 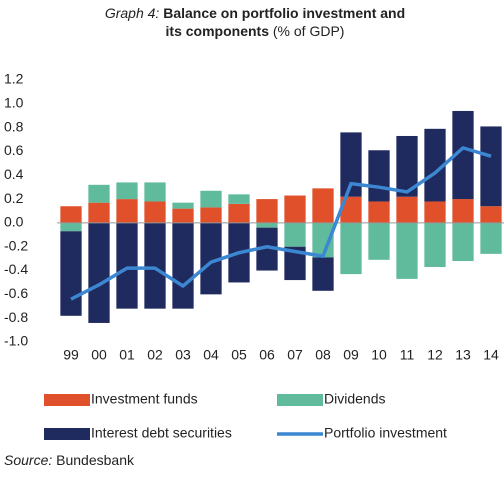 What do you see at coordinates (14, 174) in the screenshot?
I see `y-tick-label: 0.4` at bounding box center [14, 174].